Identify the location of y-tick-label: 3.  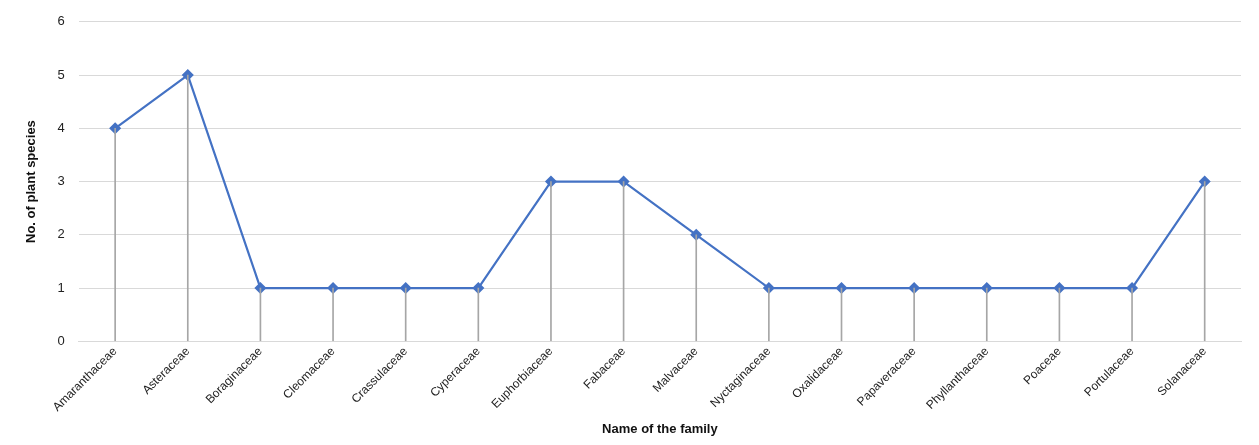
(61, 181).